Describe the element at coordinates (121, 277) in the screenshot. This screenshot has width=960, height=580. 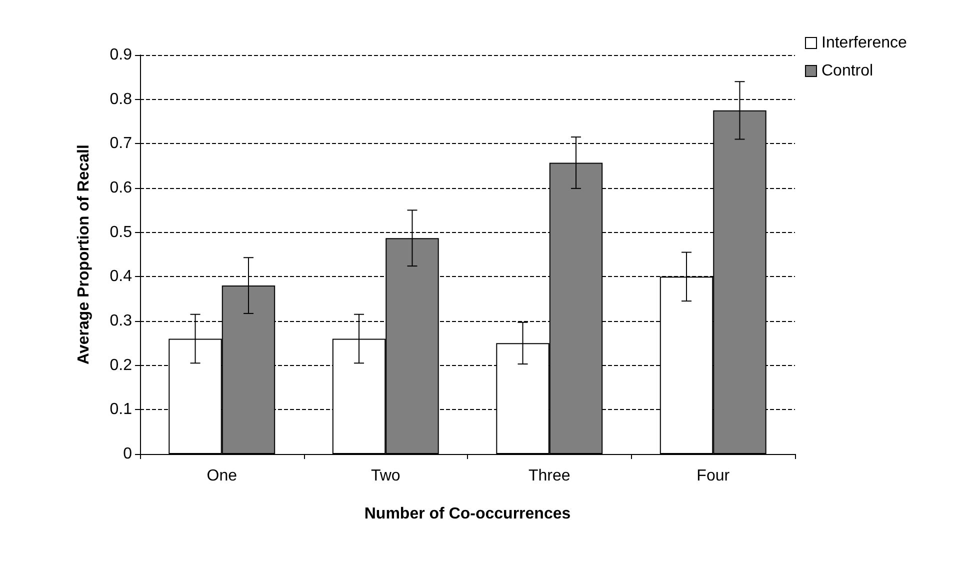
I see `y-tick-label: 0.4` at that location.